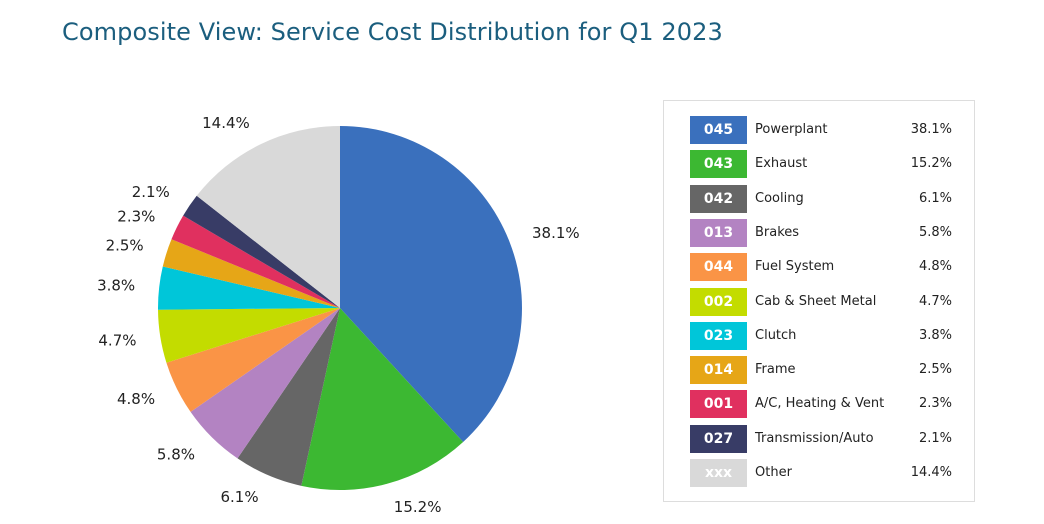 The height and width of the screenshot is (524, 1044). I want to click on pie-label-014: 2.5%, so click(125, 246).